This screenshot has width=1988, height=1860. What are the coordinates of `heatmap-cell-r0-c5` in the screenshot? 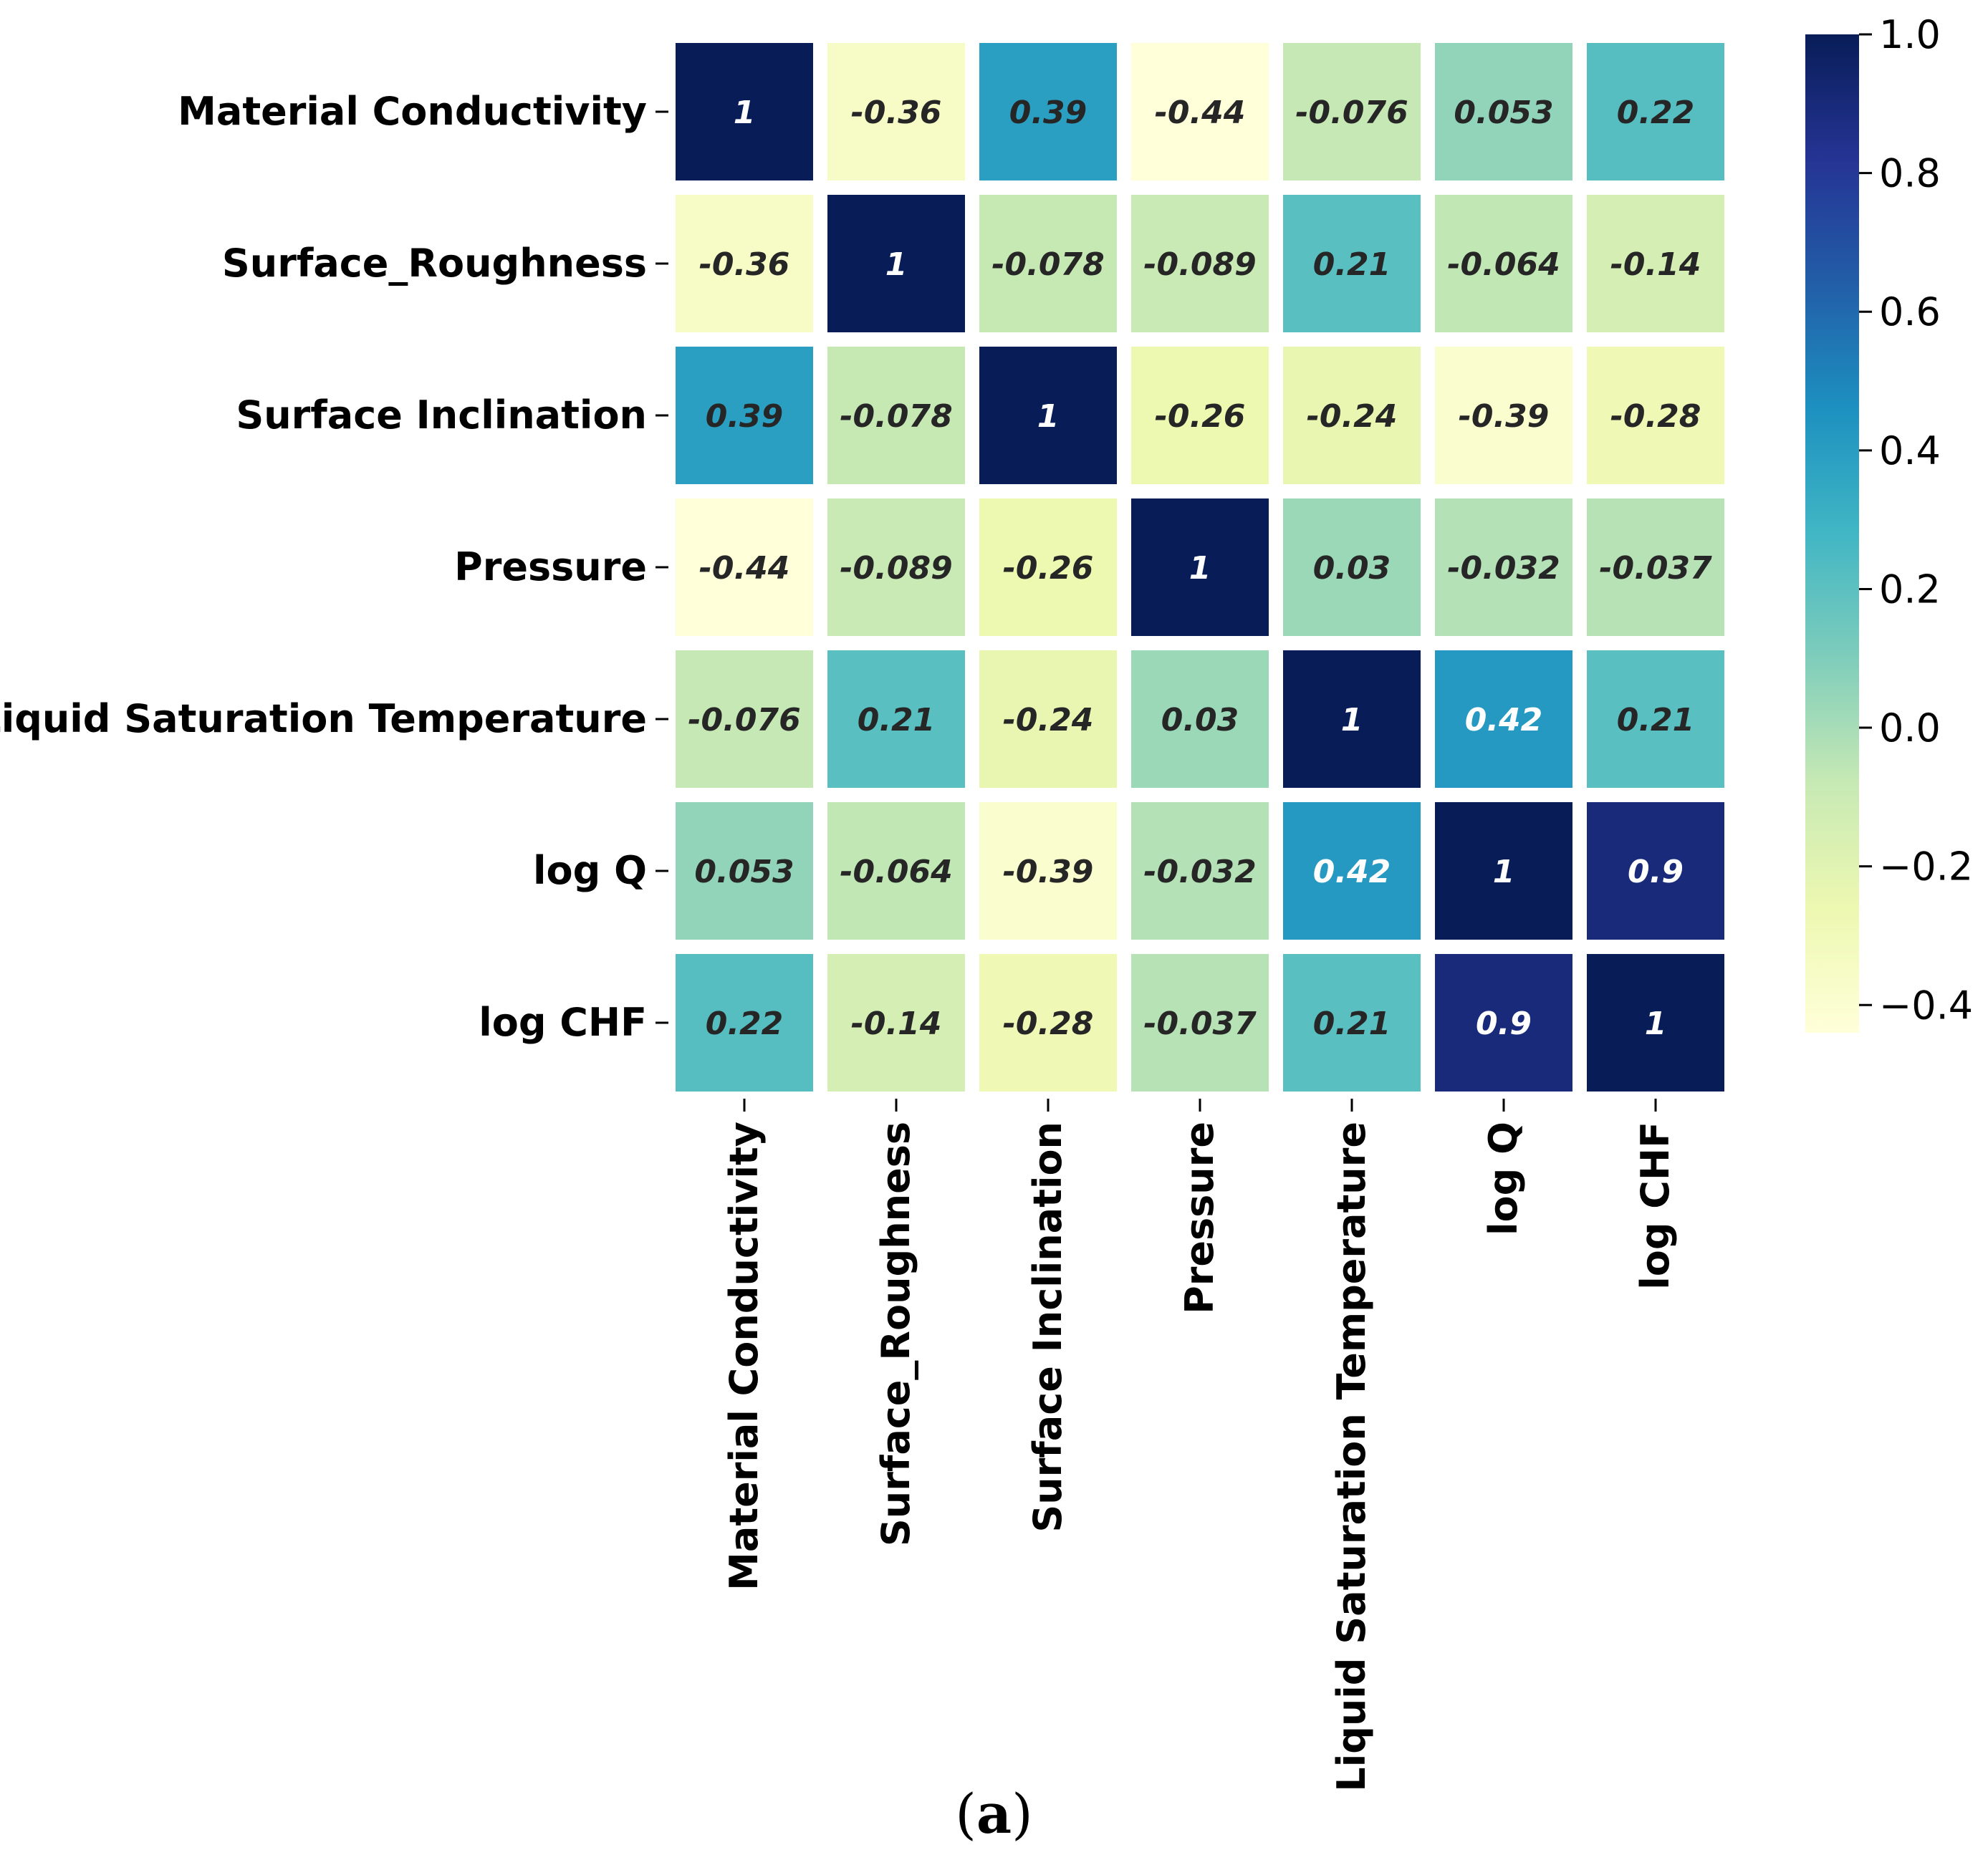 It's located at (1503, 112).